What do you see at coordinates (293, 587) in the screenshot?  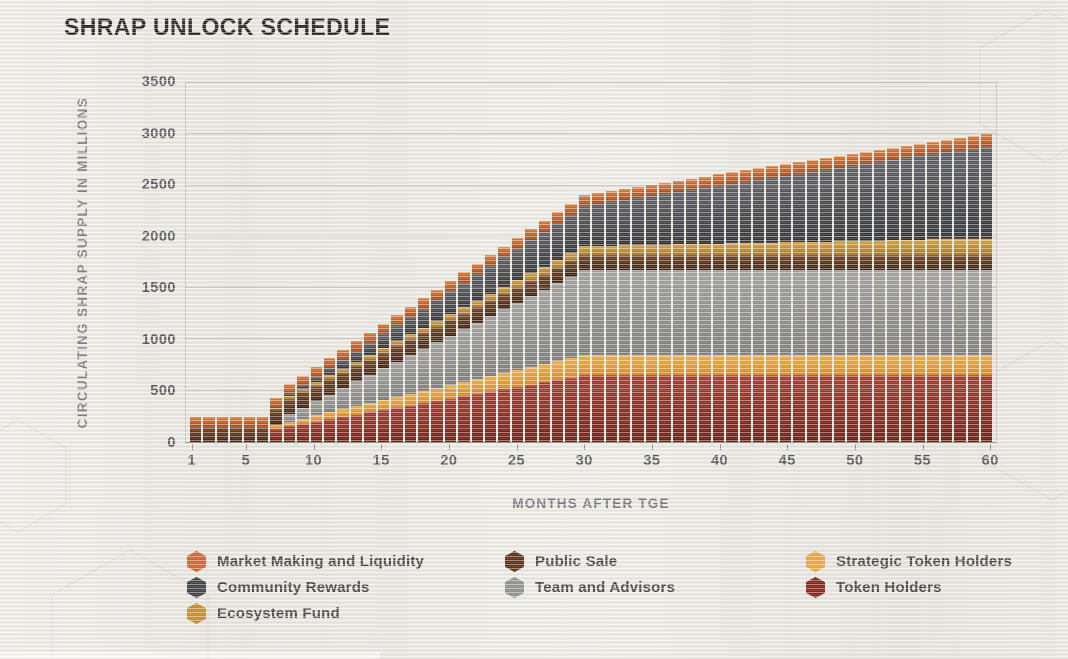 I see `legend-label: Community Rewards` at bounding box center [293, 587].